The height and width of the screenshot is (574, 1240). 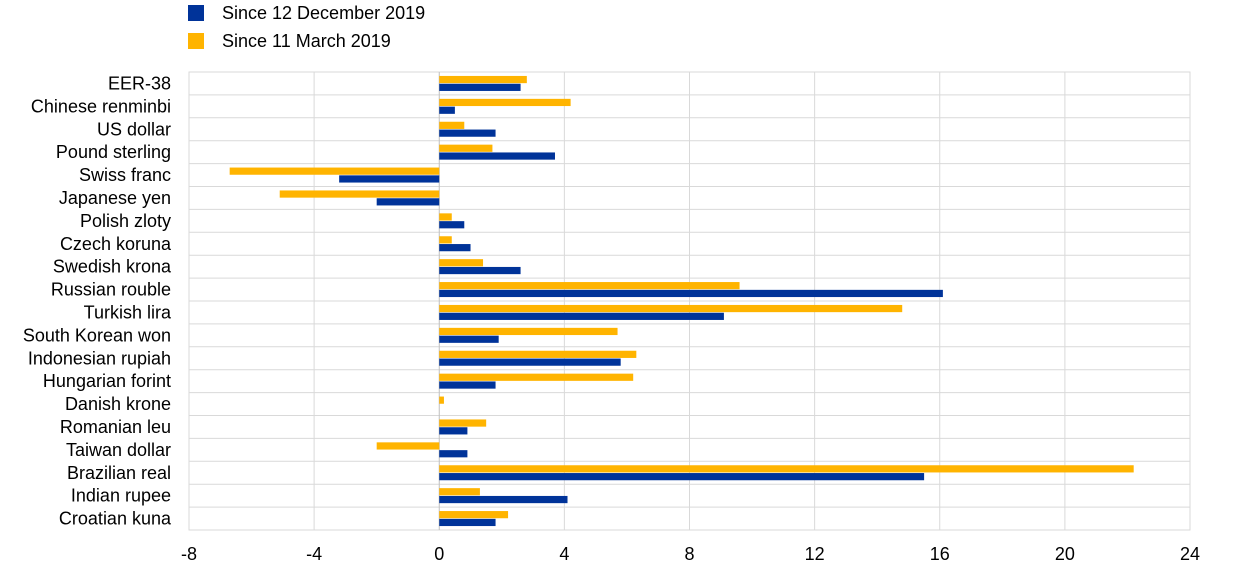 I want to click on category-label: Russian rouble, so click(x=111, y=290).